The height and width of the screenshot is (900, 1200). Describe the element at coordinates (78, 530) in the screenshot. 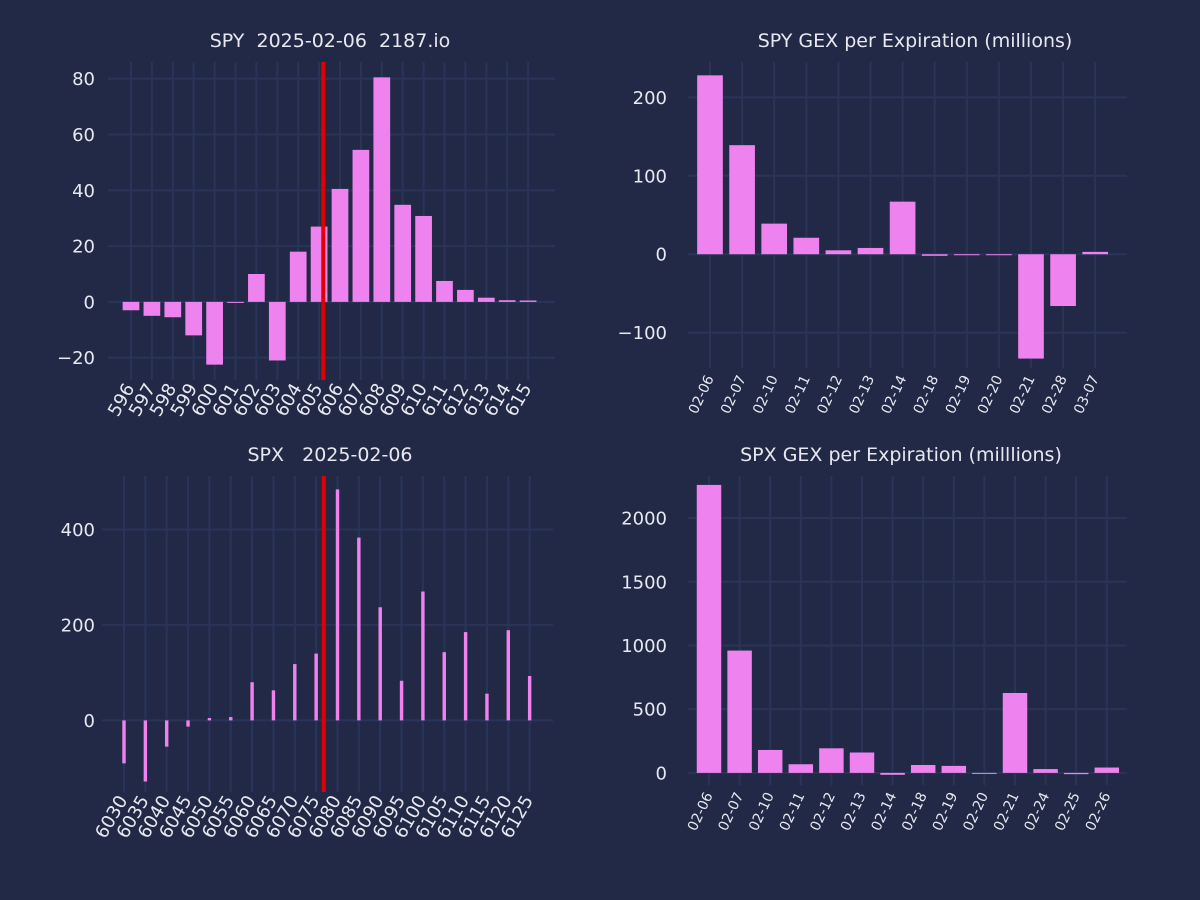

I see `y-tick-label: 400` at that location.